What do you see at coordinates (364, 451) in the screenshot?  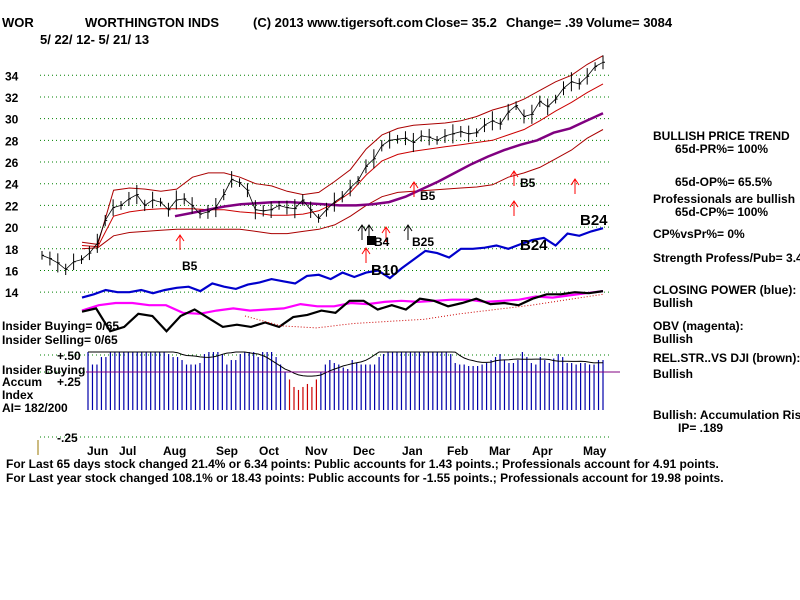 I see `month-label: Dec` at bounding box center [364, 451].